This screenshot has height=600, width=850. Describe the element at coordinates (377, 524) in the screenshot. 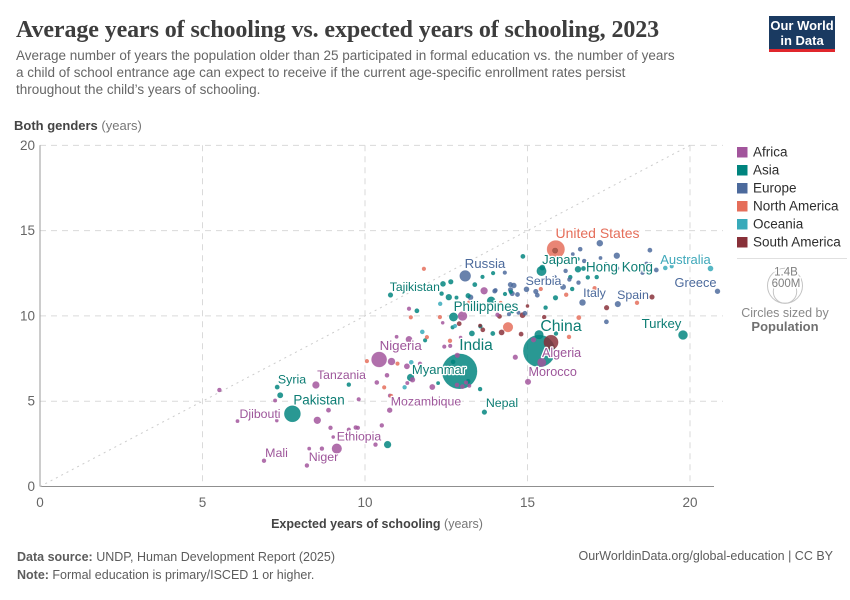

I see `svg-text:Expected years of schooling (y: Expected years of schooling (years)` at that location.